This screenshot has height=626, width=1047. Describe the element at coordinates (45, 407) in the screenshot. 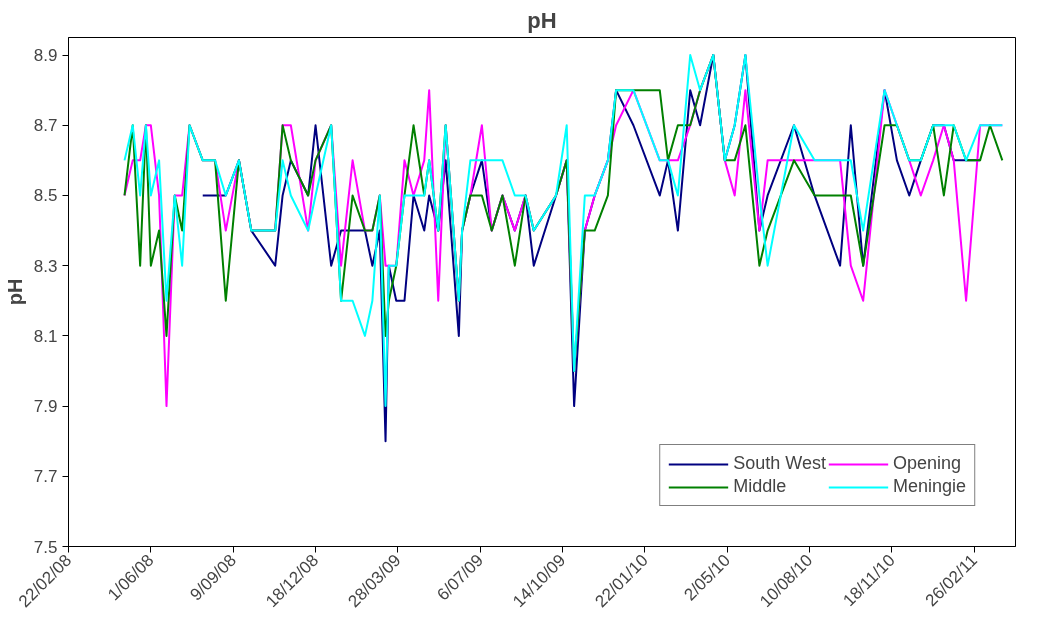

I see `y-tick-label: 7.9` at that location.